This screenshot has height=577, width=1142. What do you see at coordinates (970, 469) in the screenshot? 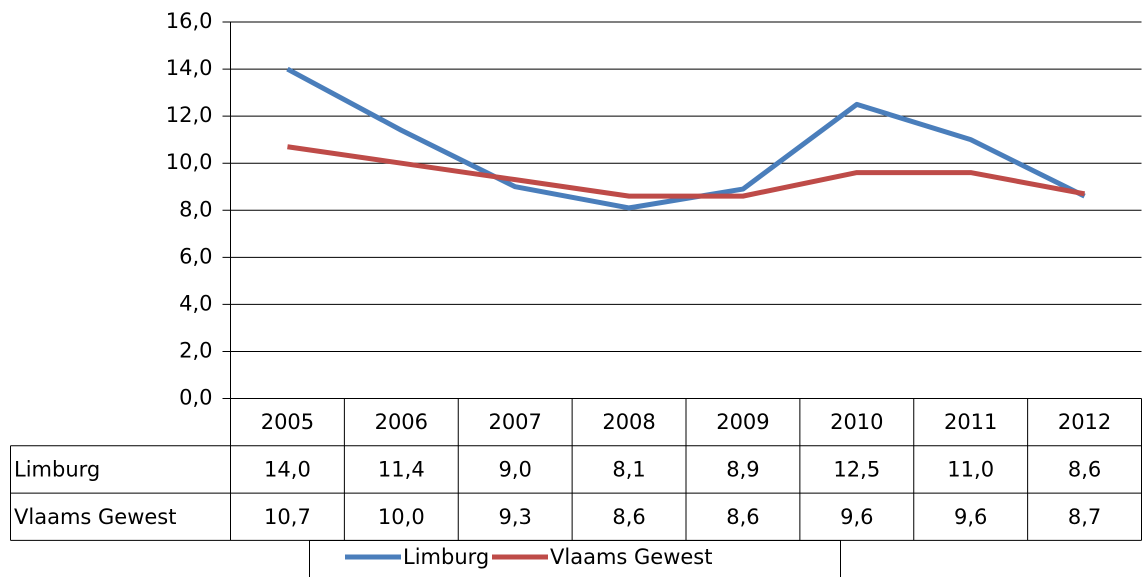
I see `table-cell: 11,0` at bounding box center [970, 469].